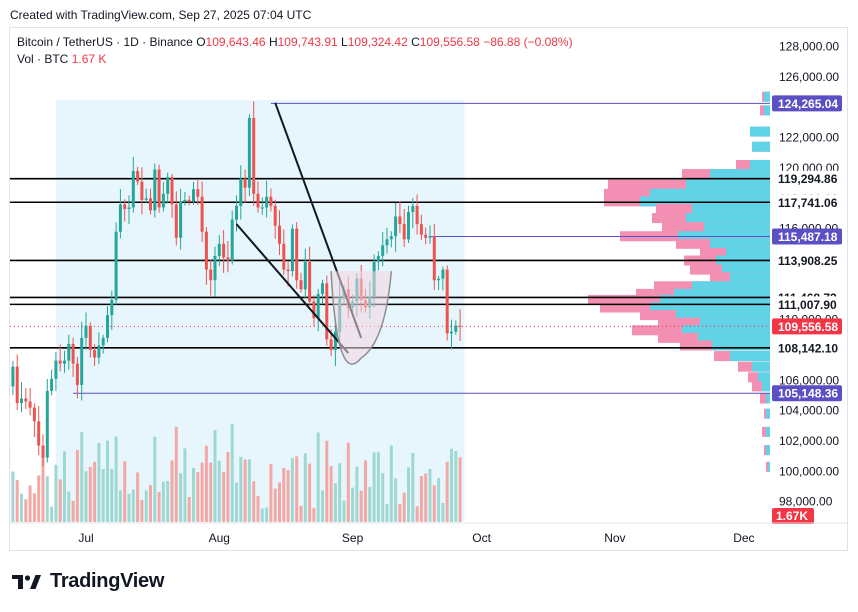 This screenshot has height=612, width=858. Describe the element at coordinates (88, 581) in the screenshot. I see `brand-footer: TradingView` at that location.